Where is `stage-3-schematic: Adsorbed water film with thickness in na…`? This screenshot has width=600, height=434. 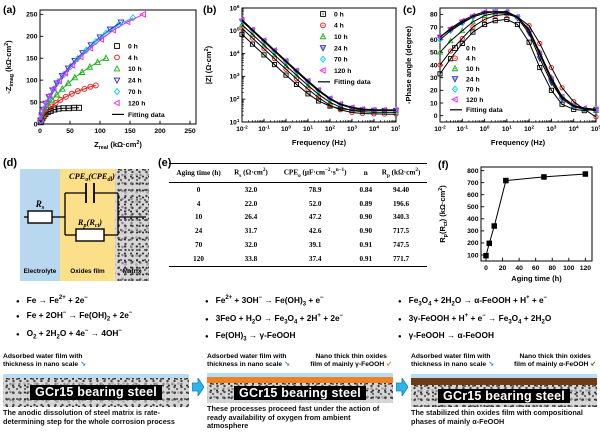
stage-3-schematic: Adsorbed water film with thickness in na… is located at coordinates (504, 391).